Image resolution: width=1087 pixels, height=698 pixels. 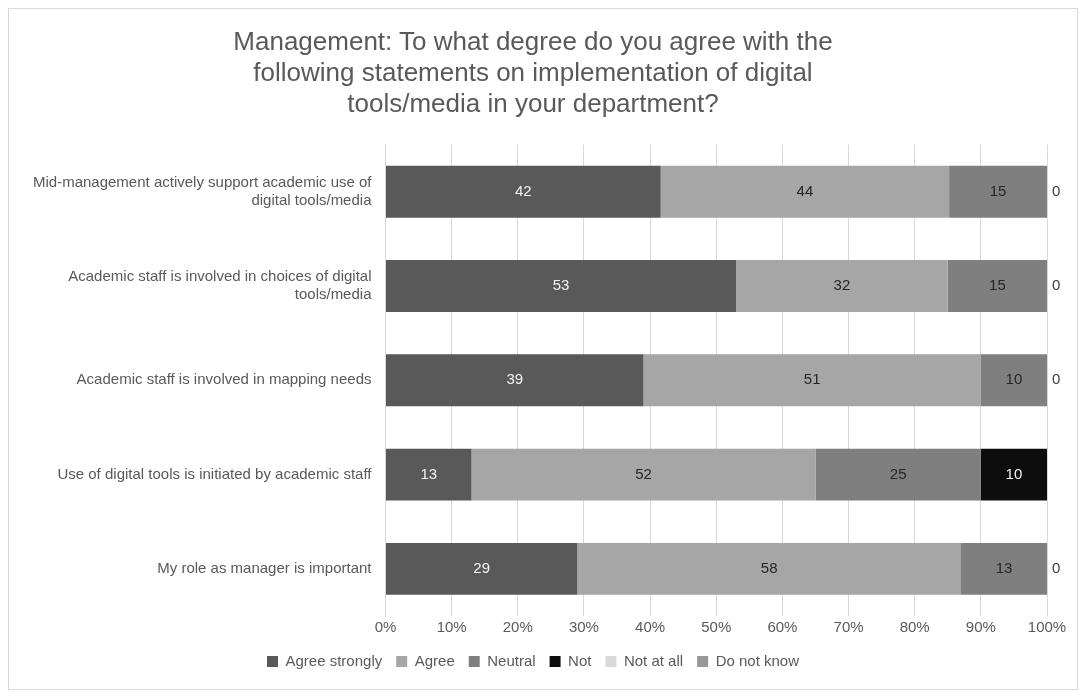 I want to click on data-label: 25, so click(x=898, y=473).